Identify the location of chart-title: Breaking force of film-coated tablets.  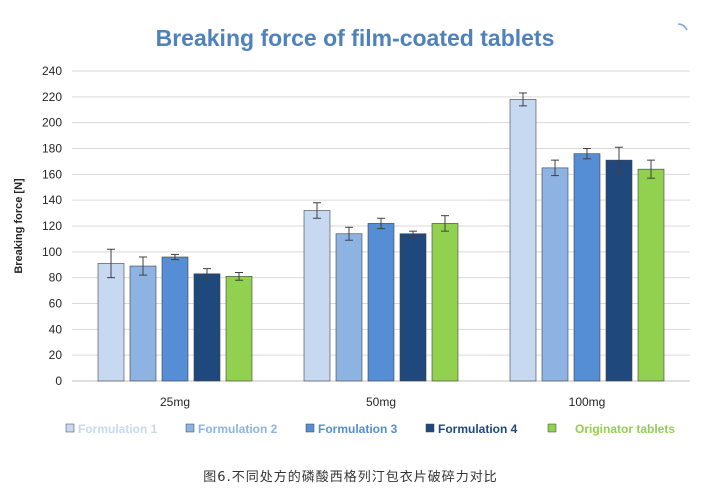
(355, 38).